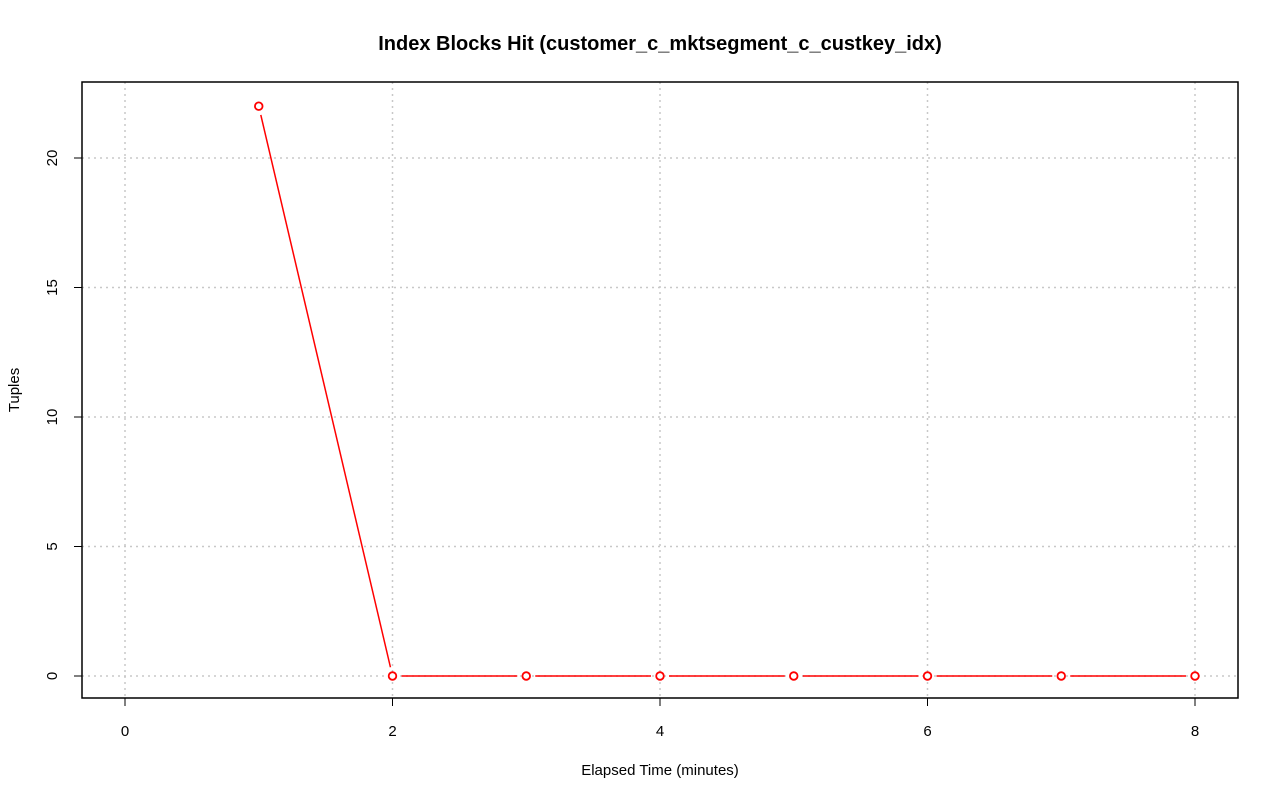 The width and height of the screenshot is (1280, 801). I want to click on y-tick-label-4: 20, so click(52, 158).